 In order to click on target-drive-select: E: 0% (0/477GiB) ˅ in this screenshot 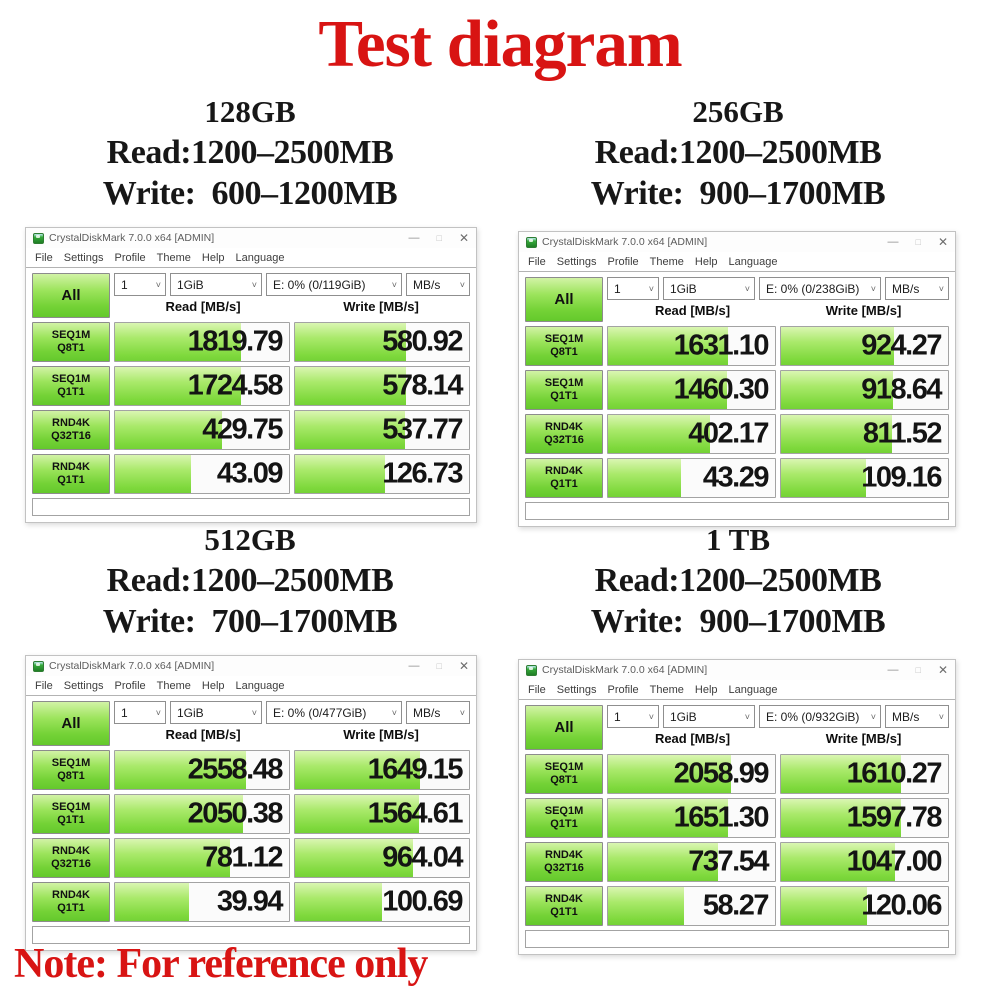, I will do `click(334, 712)`.